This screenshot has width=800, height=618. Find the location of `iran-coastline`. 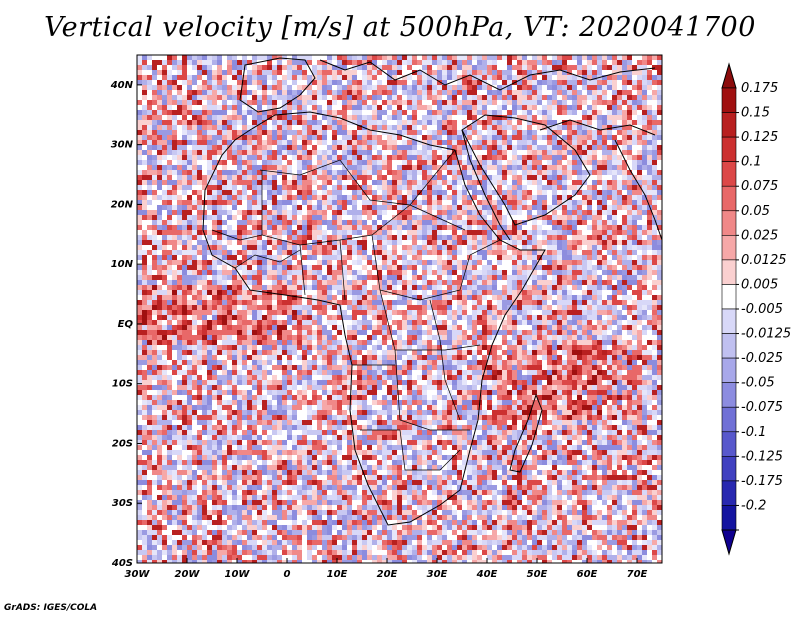

iran-coastline is located at coordinates (597, 127).